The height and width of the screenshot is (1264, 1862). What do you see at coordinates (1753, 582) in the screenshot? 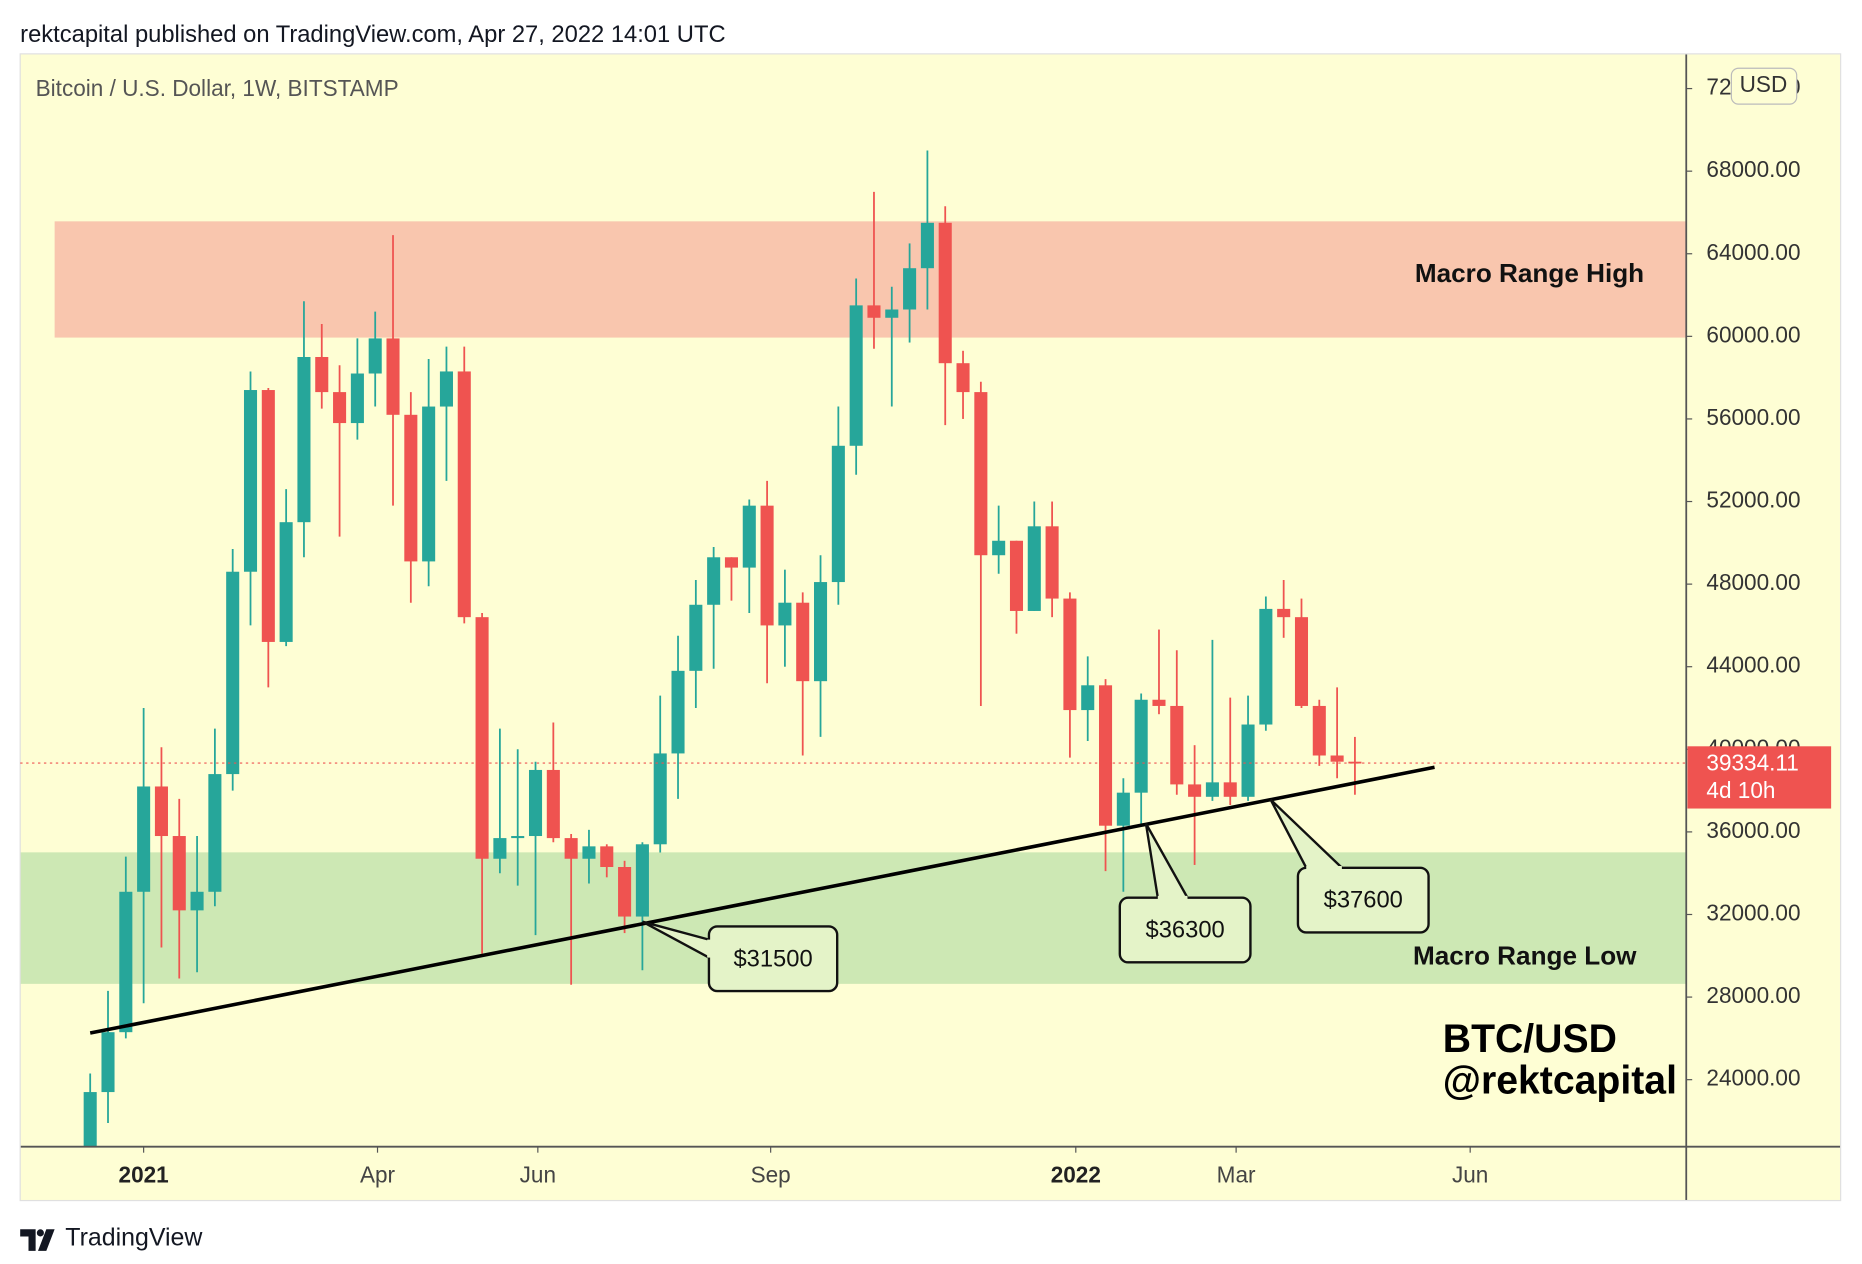
I see `y-tick-label: 48000.00` at bounding box center [1753, 582].